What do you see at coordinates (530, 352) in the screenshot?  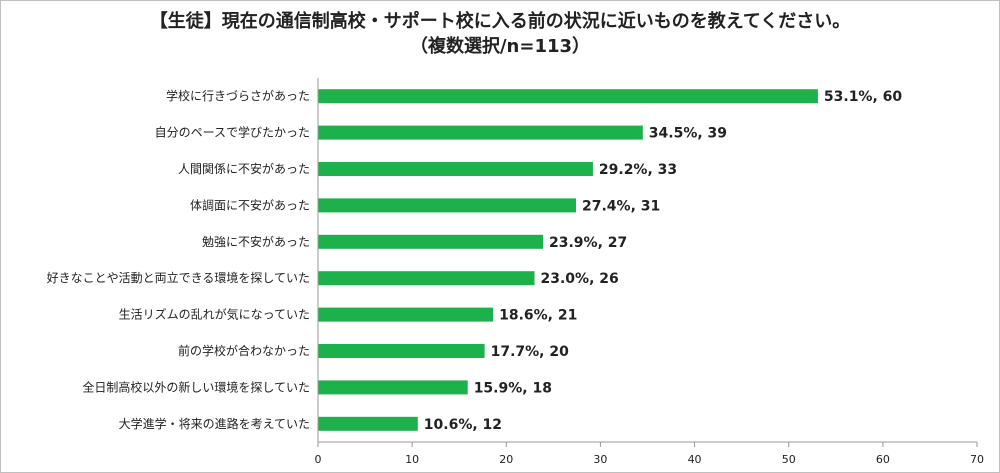 I see `data-label: 17.7%, 20` at bounding box center [530, 352].